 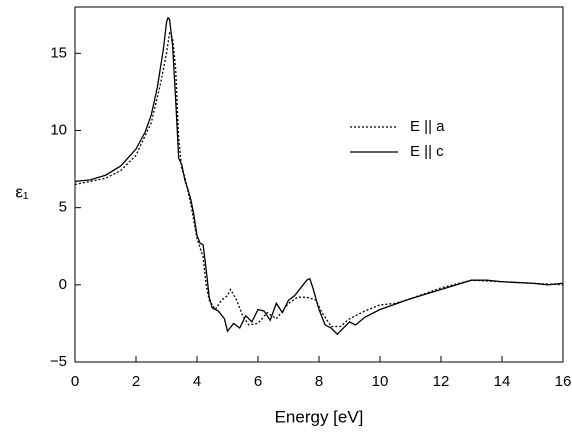 I want to click on y-tick-label: 15, so click(x=58, y=52).